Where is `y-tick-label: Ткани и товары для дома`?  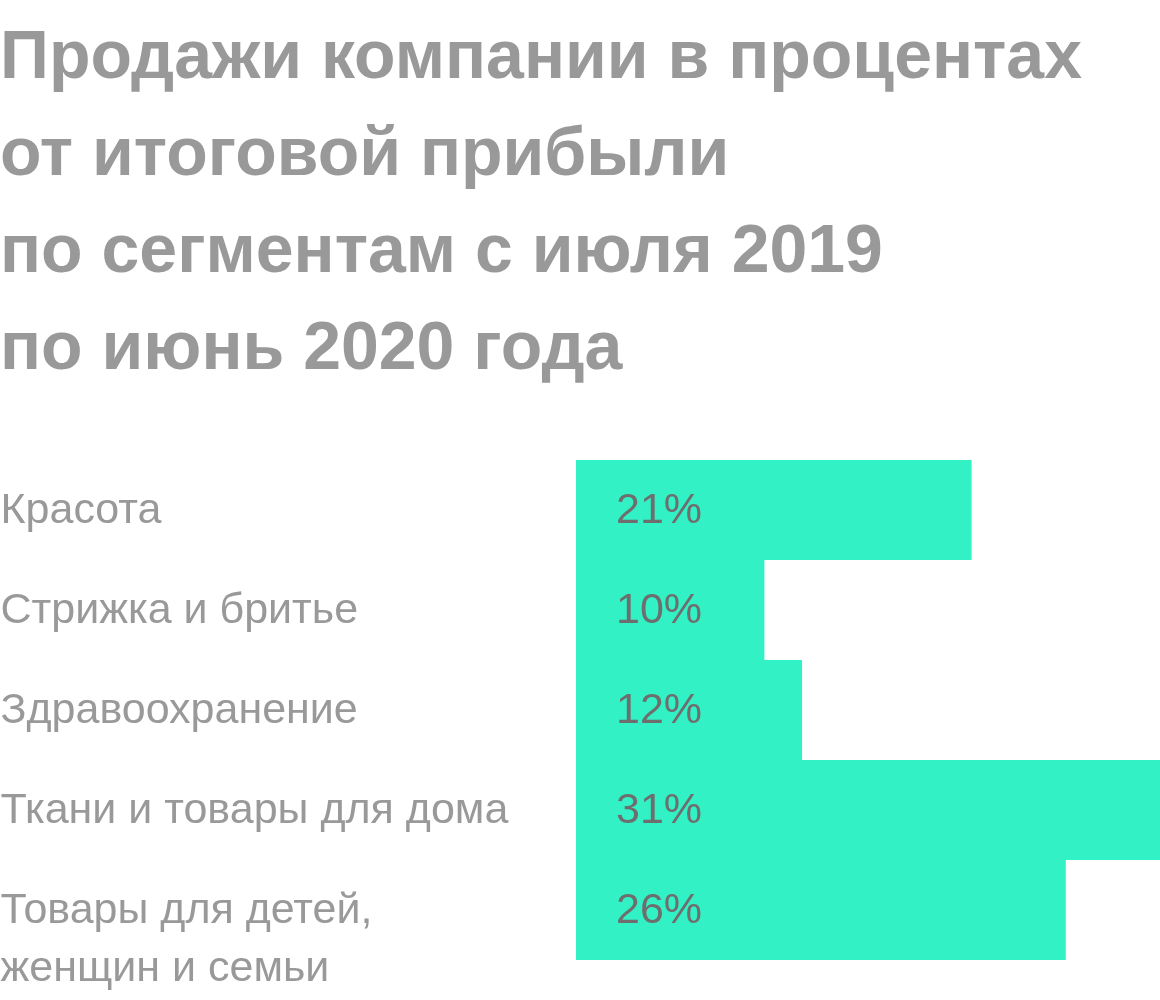
y-tick-label: Ткани и товары для дома is located at coordinates (254, 808).